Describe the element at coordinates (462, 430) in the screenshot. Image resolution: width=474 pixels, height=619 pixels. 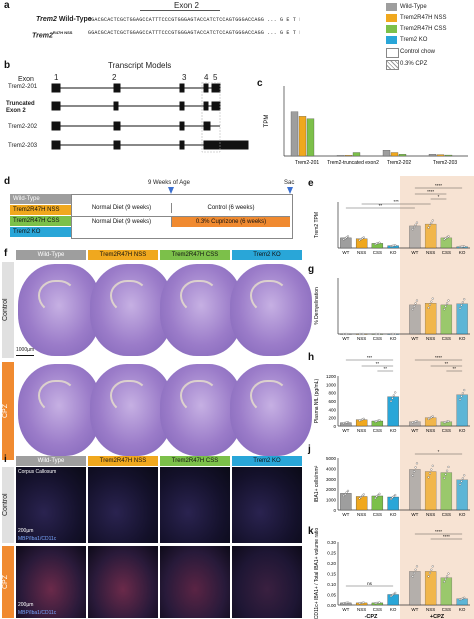
I see `h-xtick-7: KO` at that location.